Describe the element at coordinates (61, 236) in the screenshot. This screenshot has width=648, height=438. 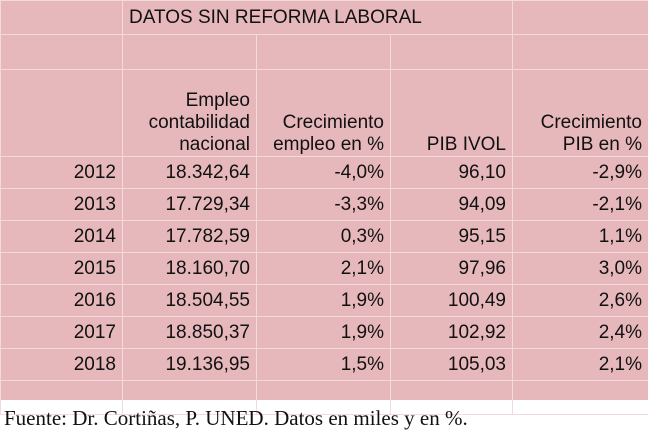
I see `year-cell: 2014` at that location.